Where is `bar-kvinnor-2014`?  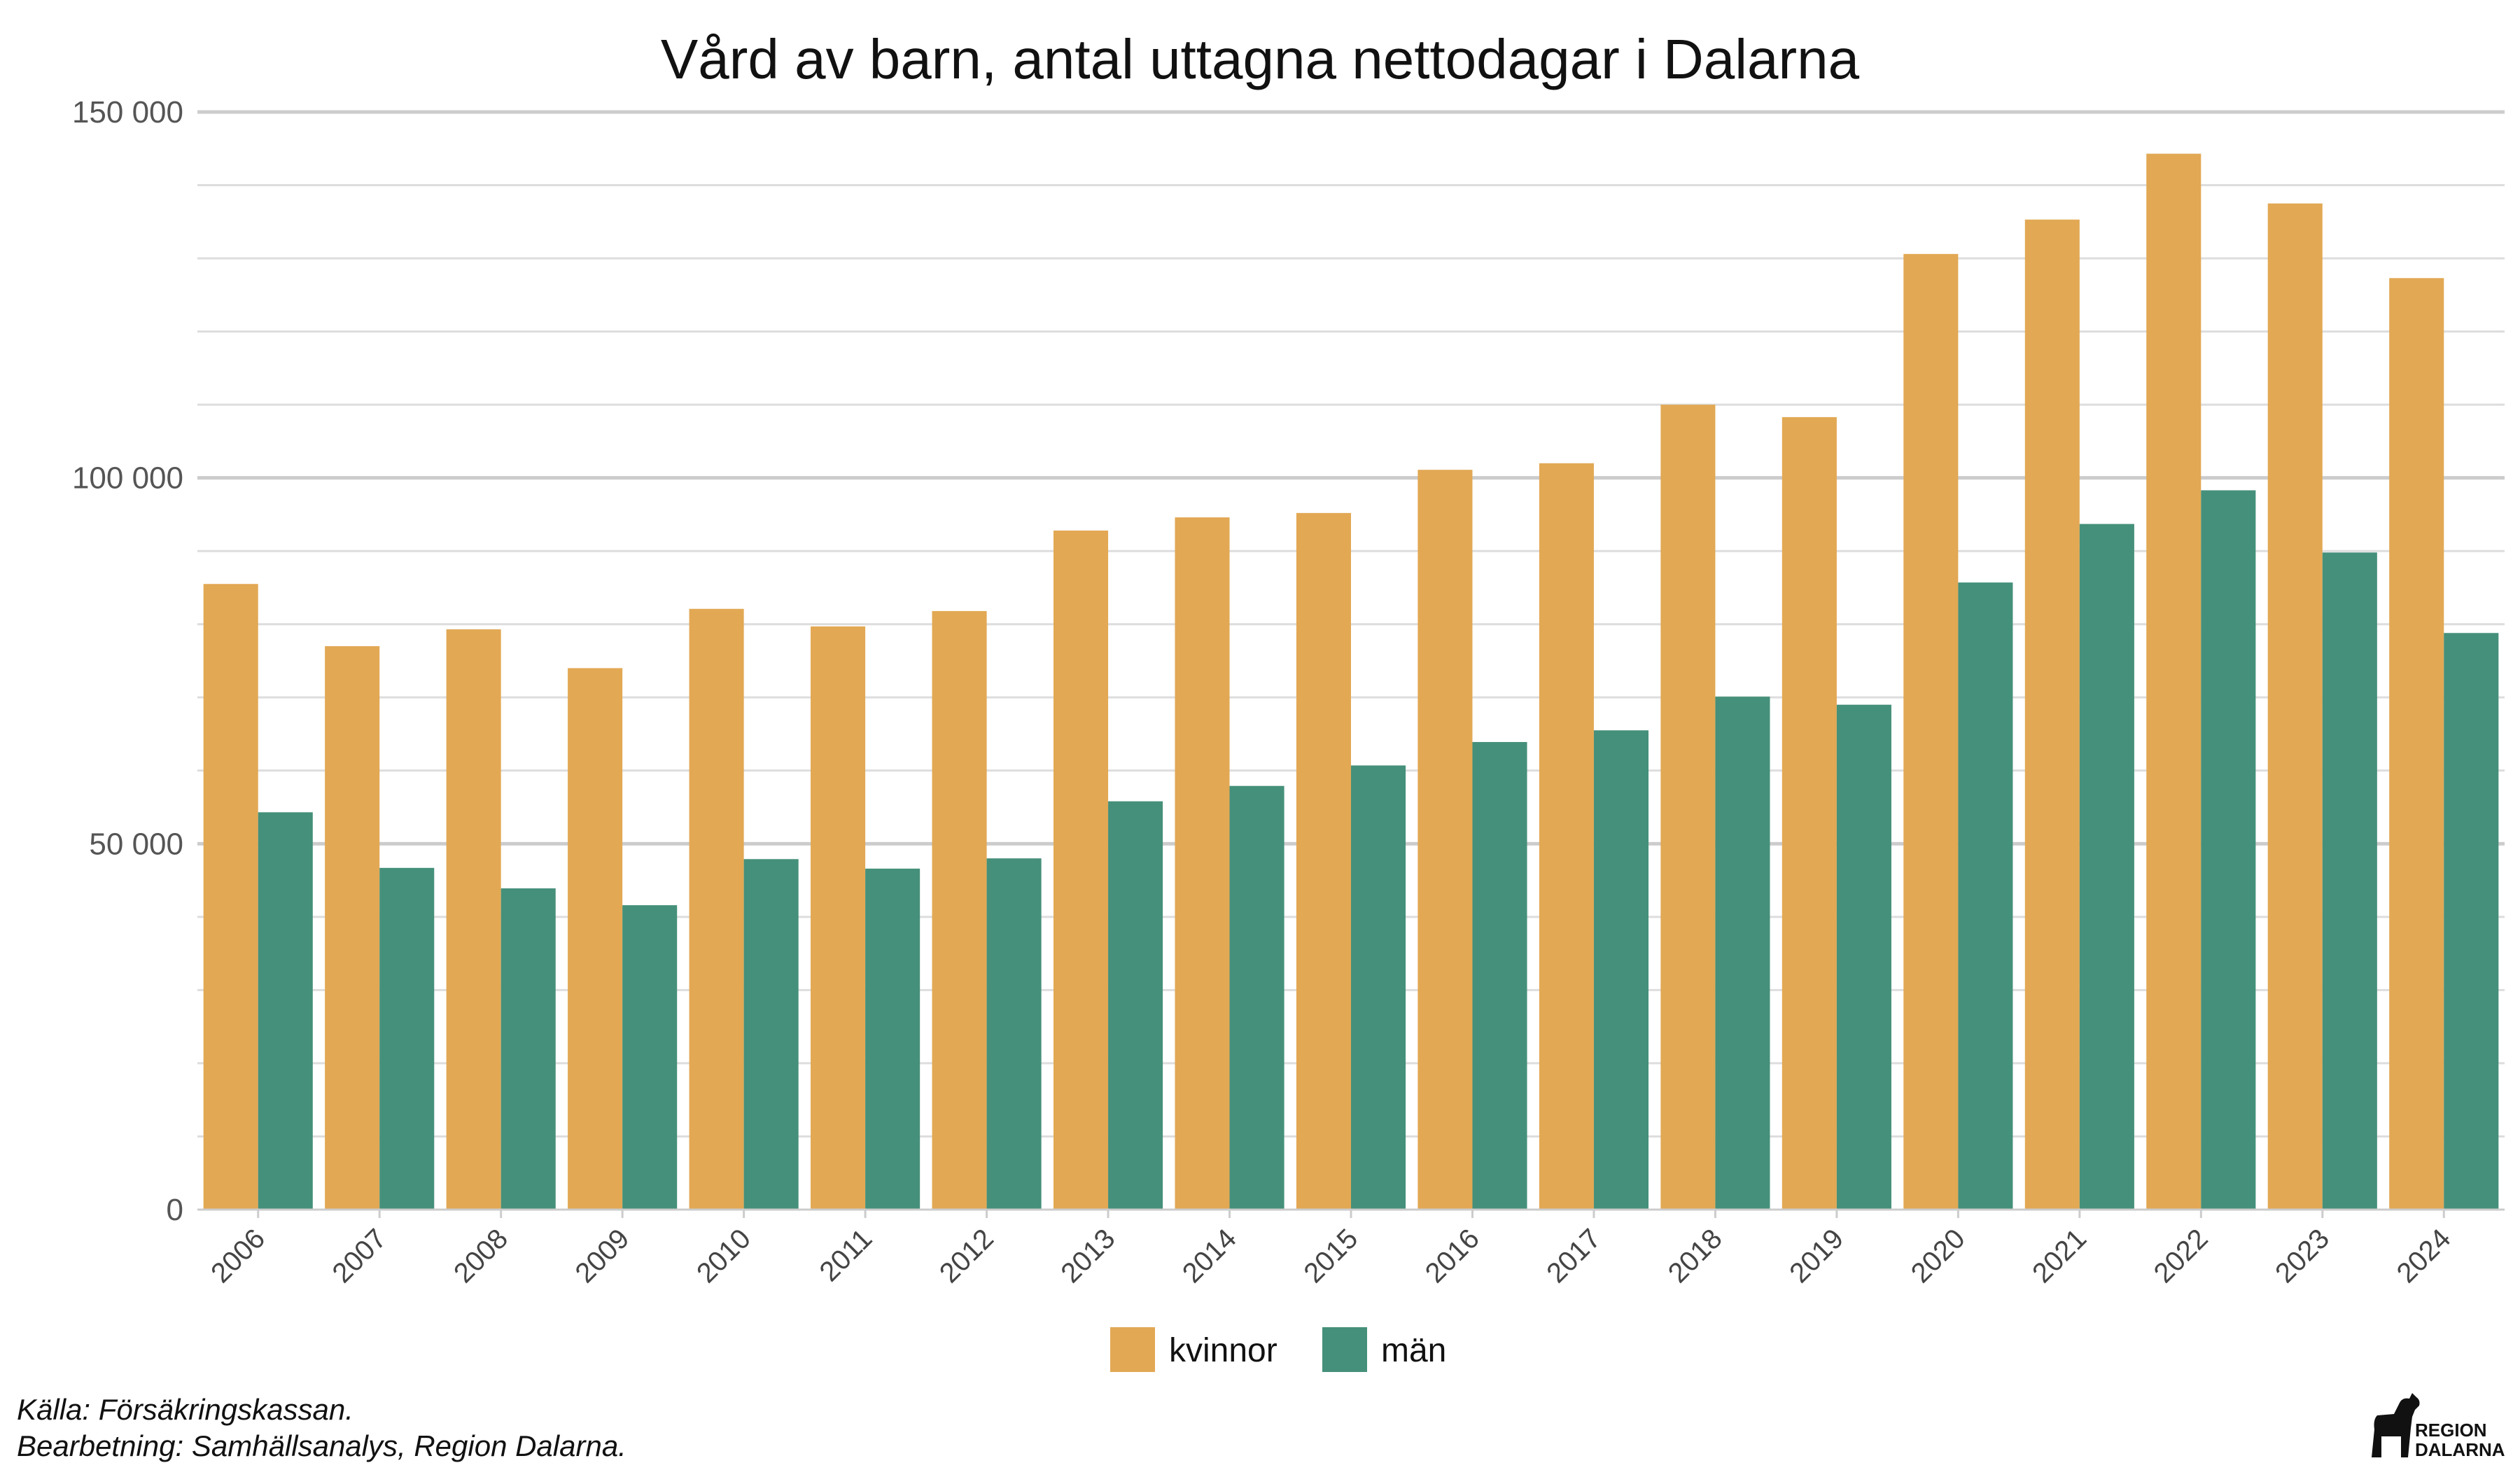
bar-kvinnor-2014 is located at coordinates (1202, 863).